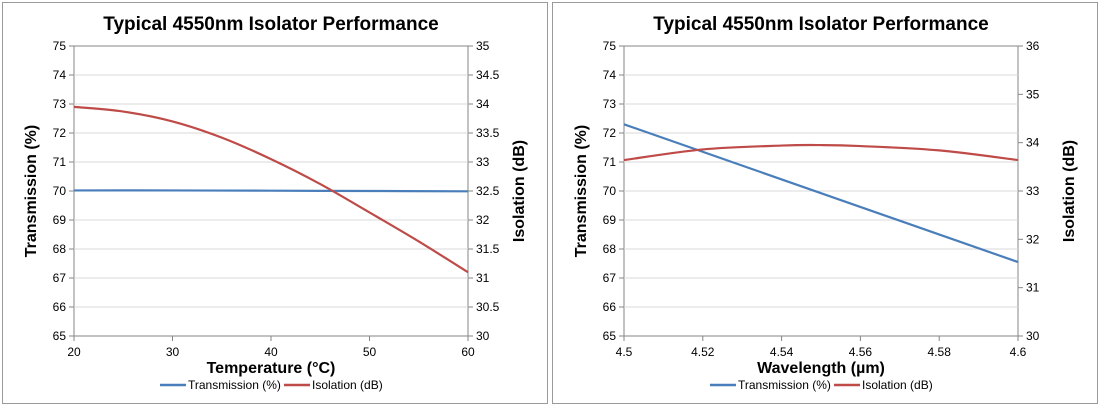 This screenshot has width=1100, height=406. What do you see at coordinates (370, 352) in the screenshot?
I see `x-tick-label: 50` at bounding box center [370, 352].